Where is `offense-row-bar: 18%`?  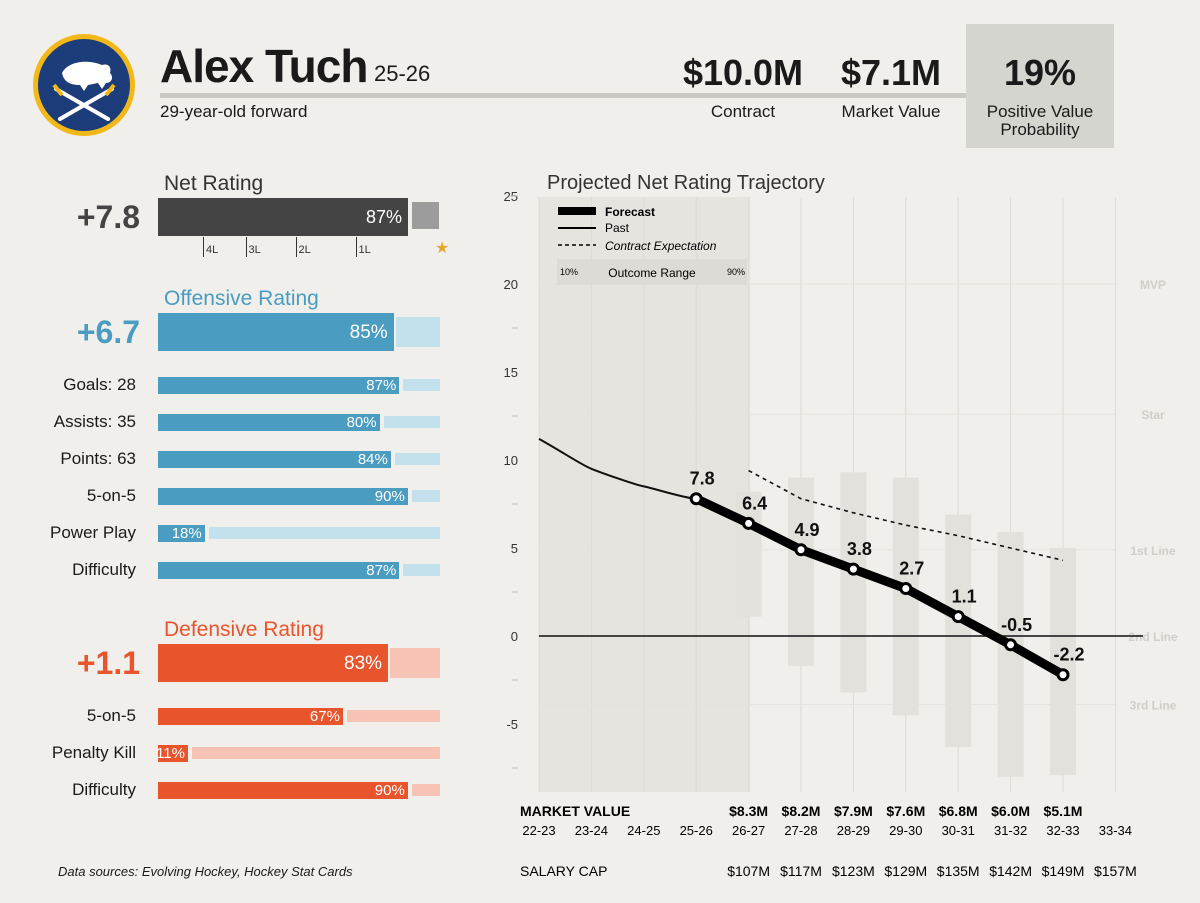
offense-row-bar: 18% is located at coordinates (181, 533).